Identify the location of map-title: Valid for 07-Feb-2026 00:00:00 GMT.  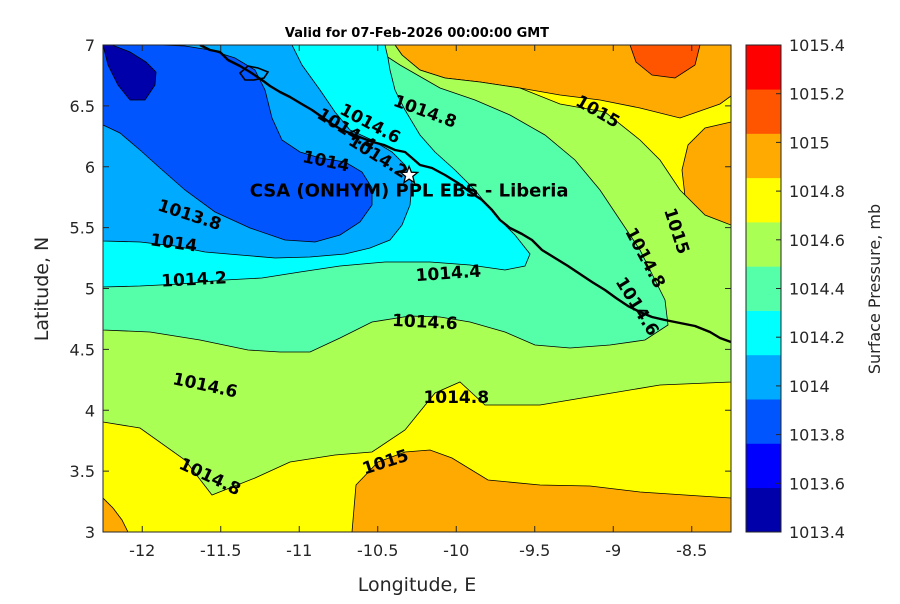
(417, 33).